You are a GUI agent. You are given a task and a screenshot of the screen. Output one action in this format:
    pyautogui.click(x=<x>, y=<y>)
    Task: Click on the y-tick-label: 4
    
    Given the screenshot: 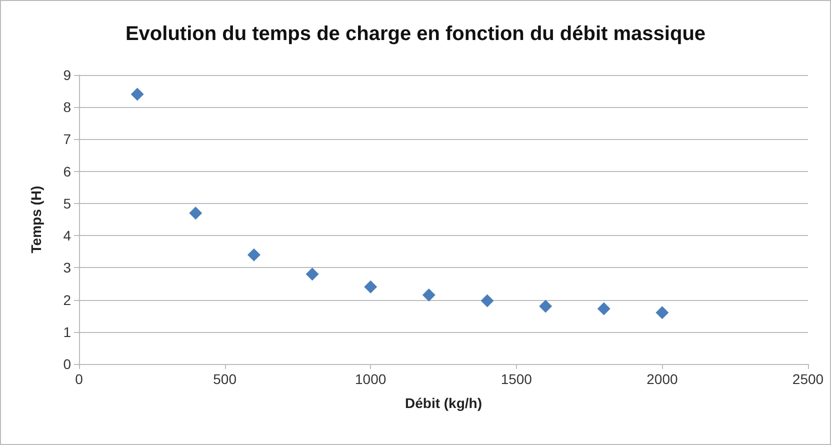 What is the action you would take?
    pyautogui.click(x=67, y=236)
    